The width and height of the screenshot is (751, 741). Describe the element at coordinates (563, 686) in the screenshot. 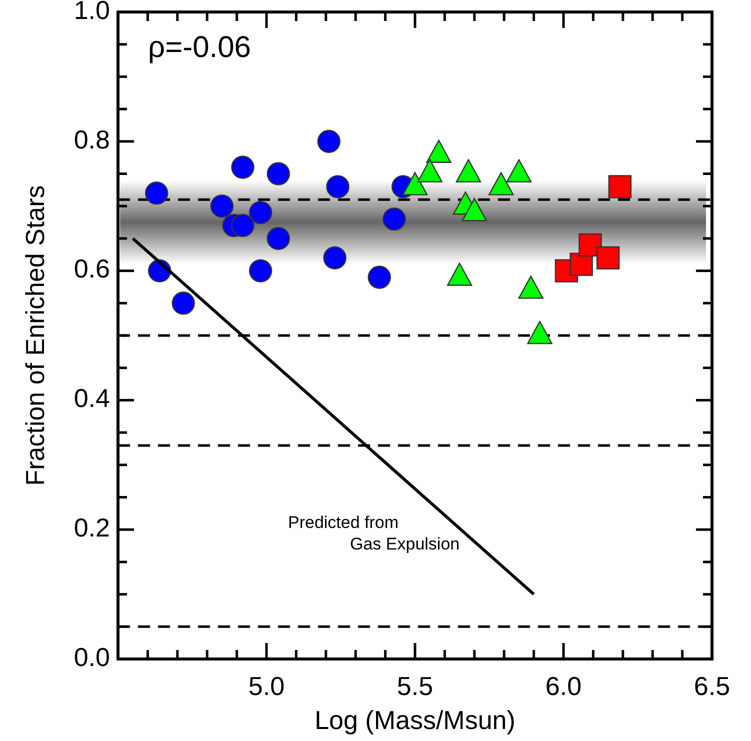

I see `x-tick-label: 6.0` at that location.